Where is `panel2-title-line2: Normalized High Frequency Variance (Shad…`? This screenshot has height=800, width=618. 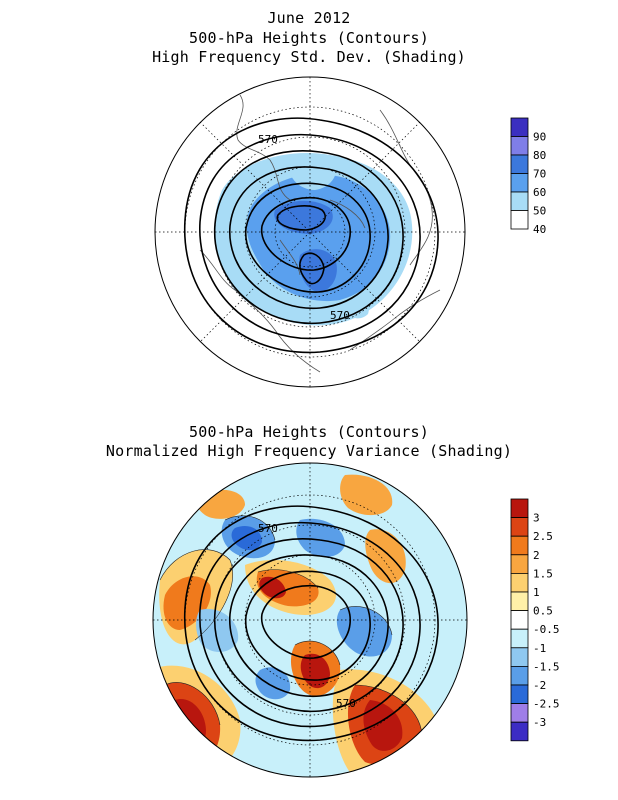
panel2-title-line2: Normalized High Frequency Variance (Shad… is located at coordinates (309, 451).